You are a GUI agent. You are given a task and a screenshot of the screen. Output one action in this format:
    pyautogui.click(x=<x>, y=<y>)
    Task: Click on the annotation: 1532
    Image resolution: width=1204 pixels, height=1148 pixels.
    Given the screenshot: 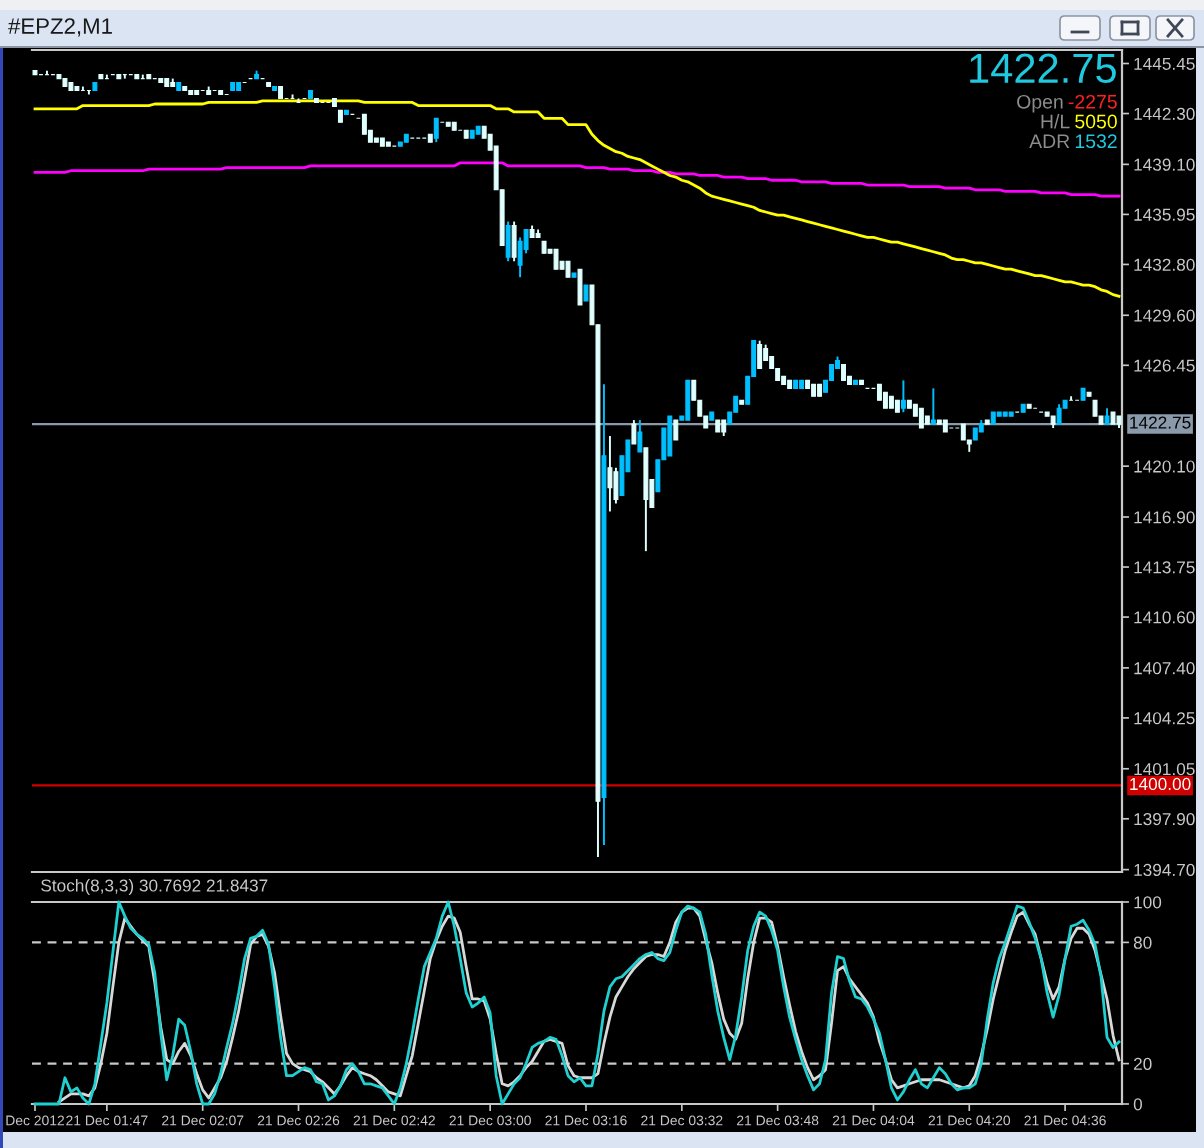 What is the action you would take?
    pyautogui.click(x=1096, y=141)
    